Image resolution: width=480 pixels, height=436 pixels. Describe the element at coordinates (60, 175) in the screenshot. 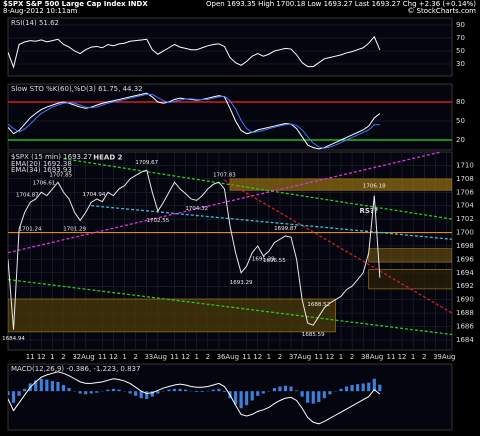

I see `price-label: 1707.85` at that location.